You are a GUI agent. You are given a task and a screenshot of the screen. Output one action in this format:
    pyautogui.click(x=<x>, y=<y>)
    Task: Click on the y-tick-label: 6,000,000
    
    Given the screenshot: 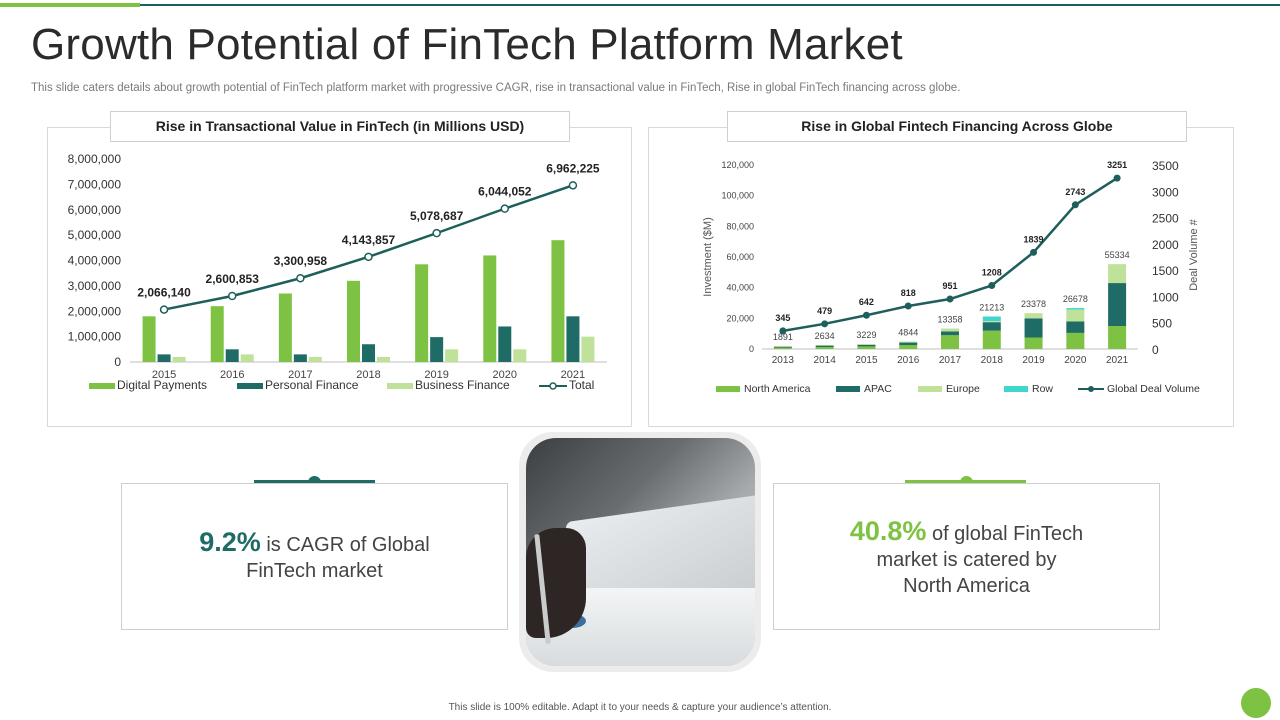 What is the action you would take?
    pyautogui.click(x=95, y=210)
    